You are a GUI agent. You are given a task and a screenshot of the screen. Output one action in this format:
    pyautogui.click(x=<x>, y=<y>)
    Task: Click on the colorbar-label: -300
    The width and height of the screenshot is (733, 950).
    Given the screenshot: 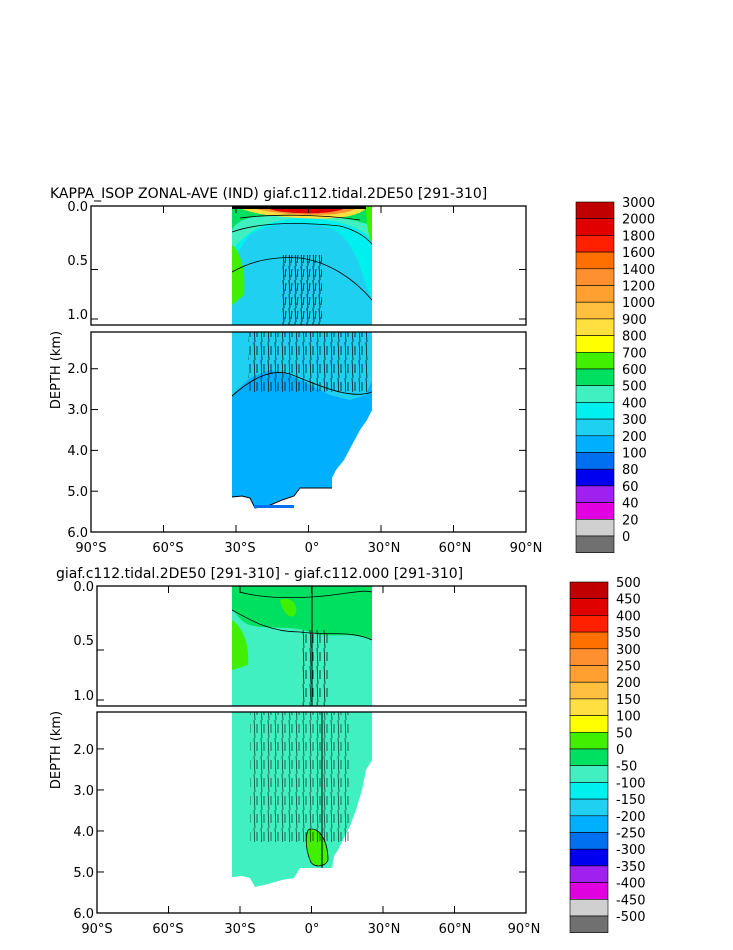 What is the action you would take?
    pyautogui.click(x=631, y=850)
    